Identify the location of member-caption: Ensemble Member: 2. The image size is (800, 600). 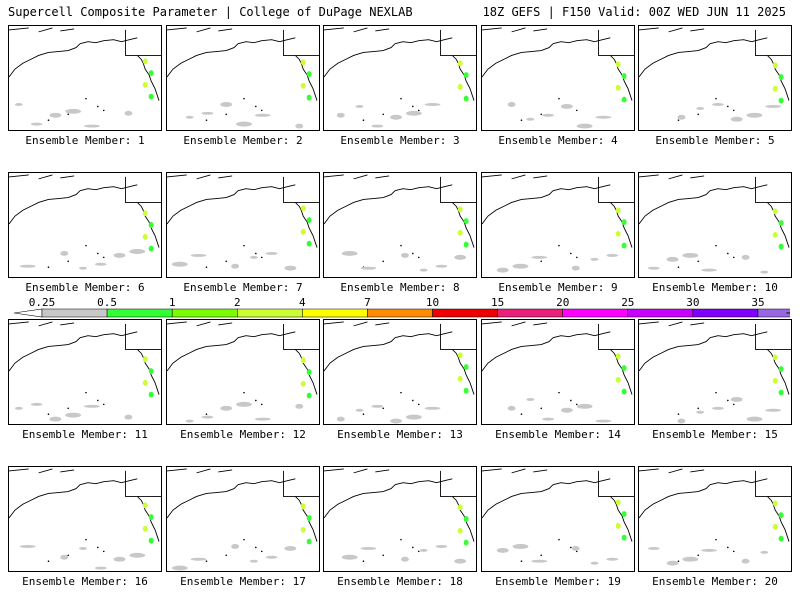
(243, 140).